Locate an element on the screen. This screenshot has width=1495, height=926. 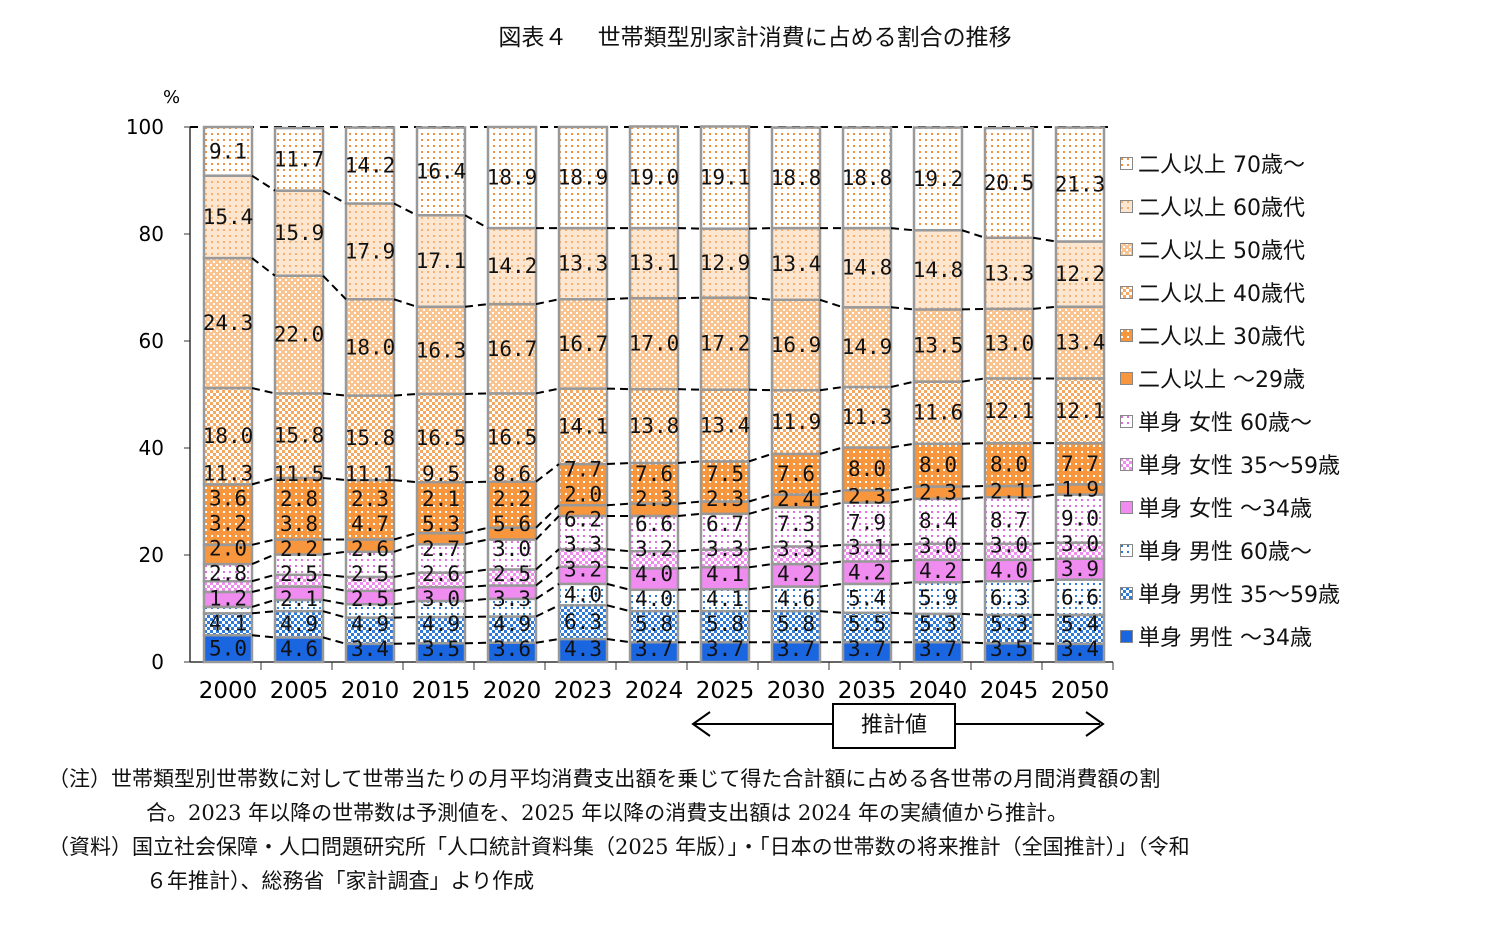
data-label: 18.9 is located at coordinates (583, 178).